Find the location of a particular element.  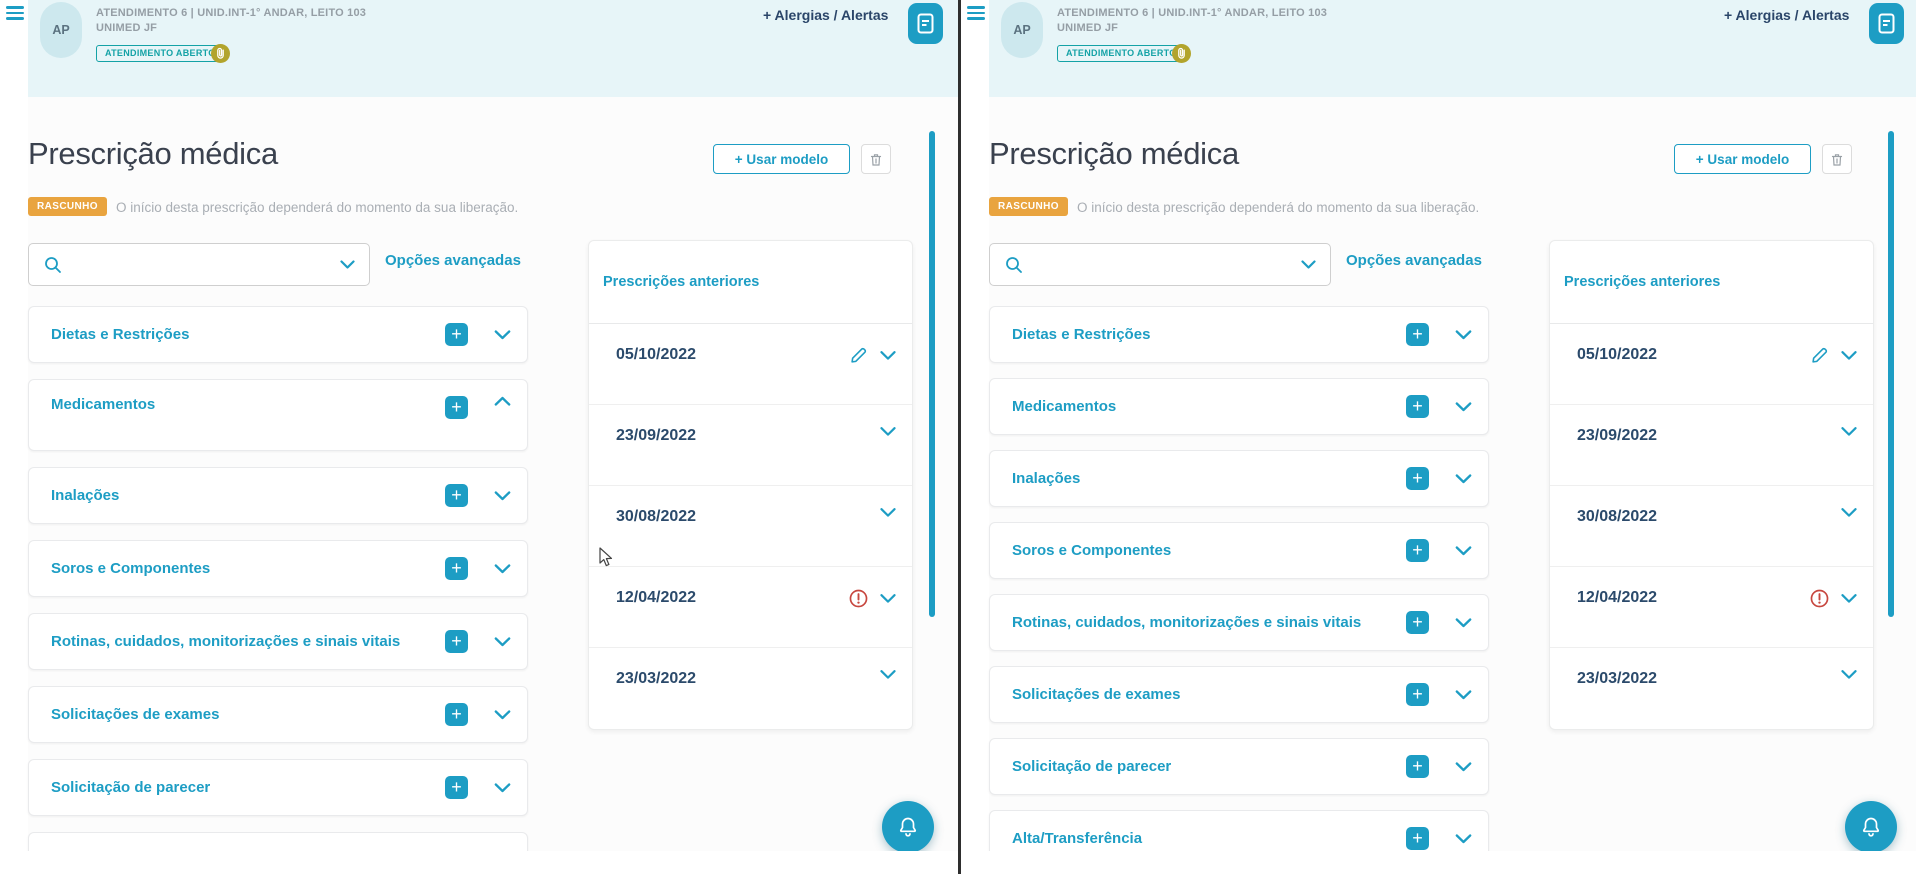

section-label: Medicamentos is located at coordinates (1064, 406).